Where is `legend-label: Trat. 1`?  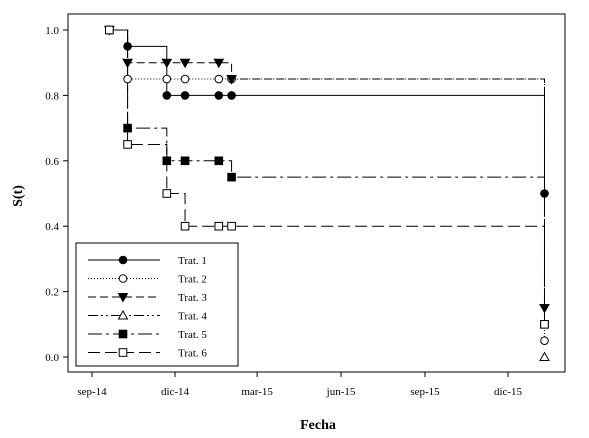
legend-label: Trat. 1 is located at coordinates (192, 261).